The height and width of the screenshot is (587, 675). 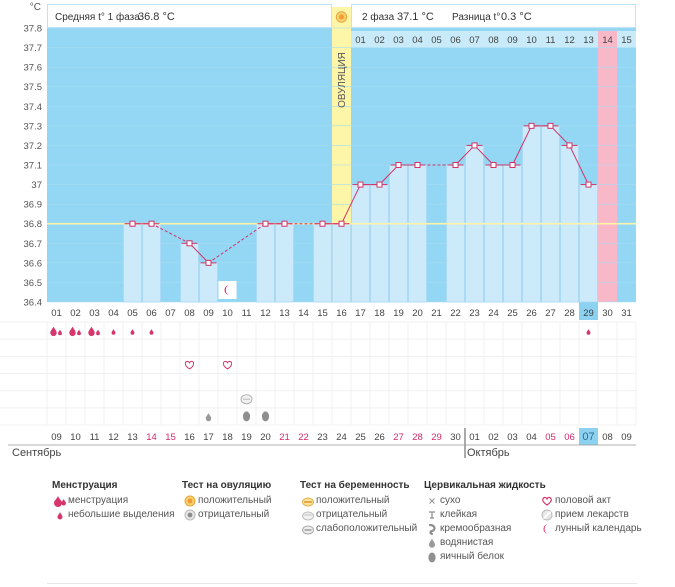 I want to click on date-label: 01, so click(x=474, y=437).